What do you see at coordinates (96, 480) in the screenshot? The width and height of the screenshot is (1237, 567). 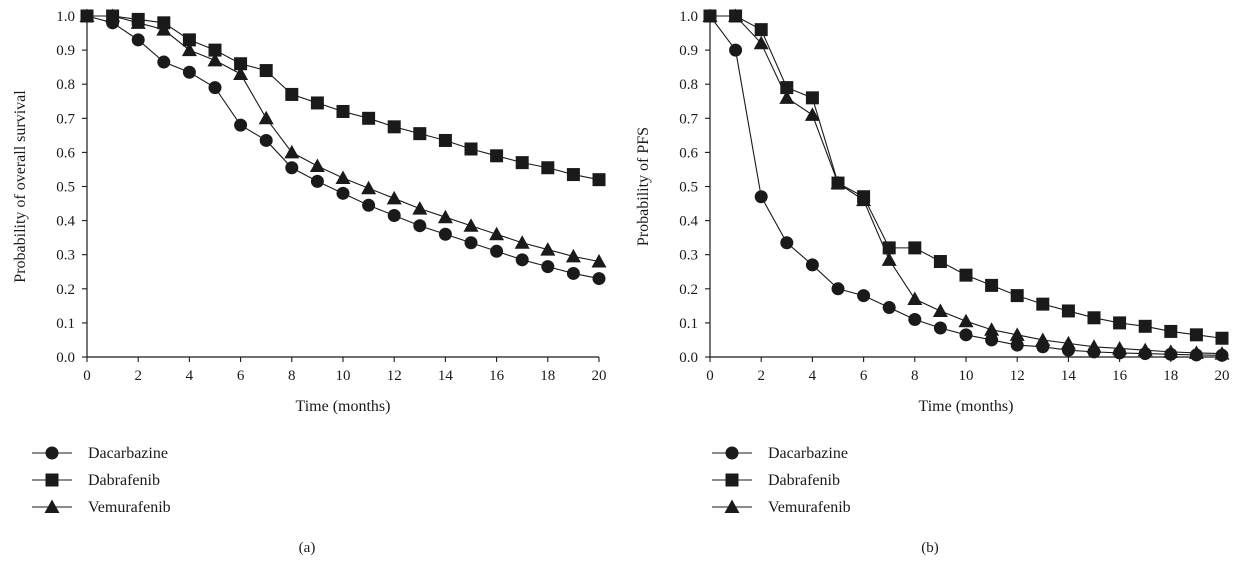 I see `legend-item: Dabrafenib` at bounding box center [96, 480].